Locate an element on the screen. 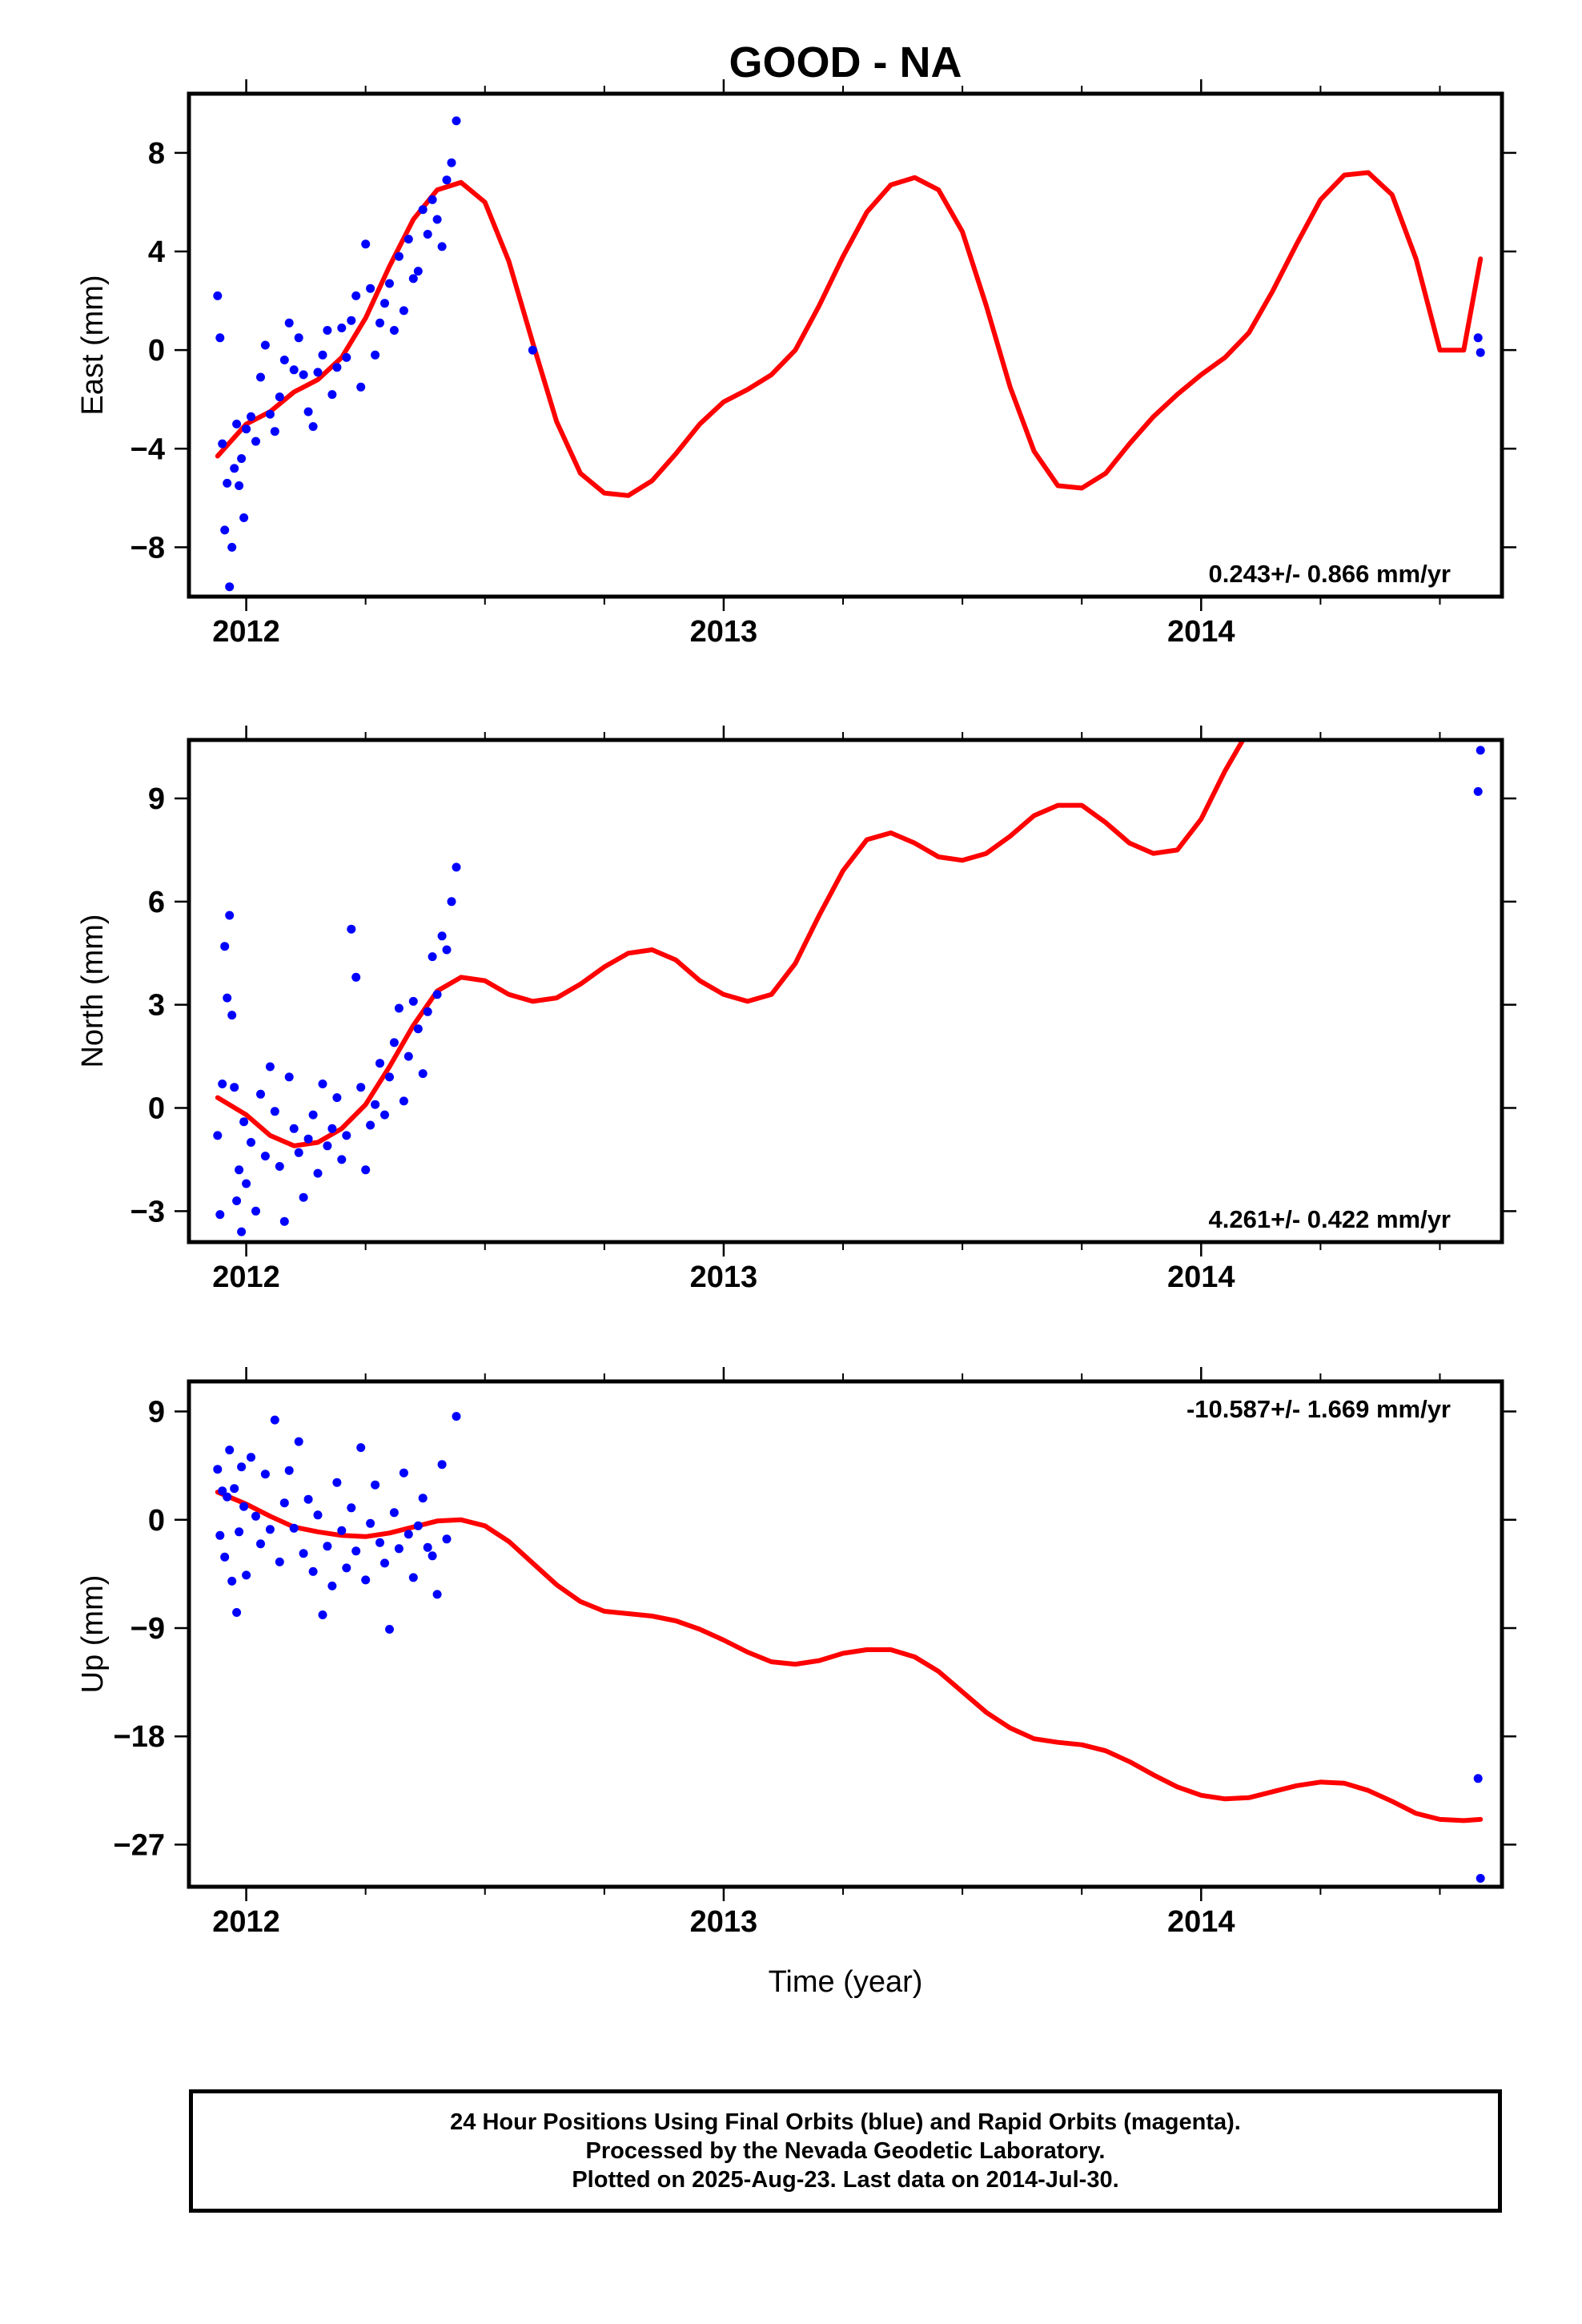  y-tick-label: −8 is located at coordinates (147, 548).